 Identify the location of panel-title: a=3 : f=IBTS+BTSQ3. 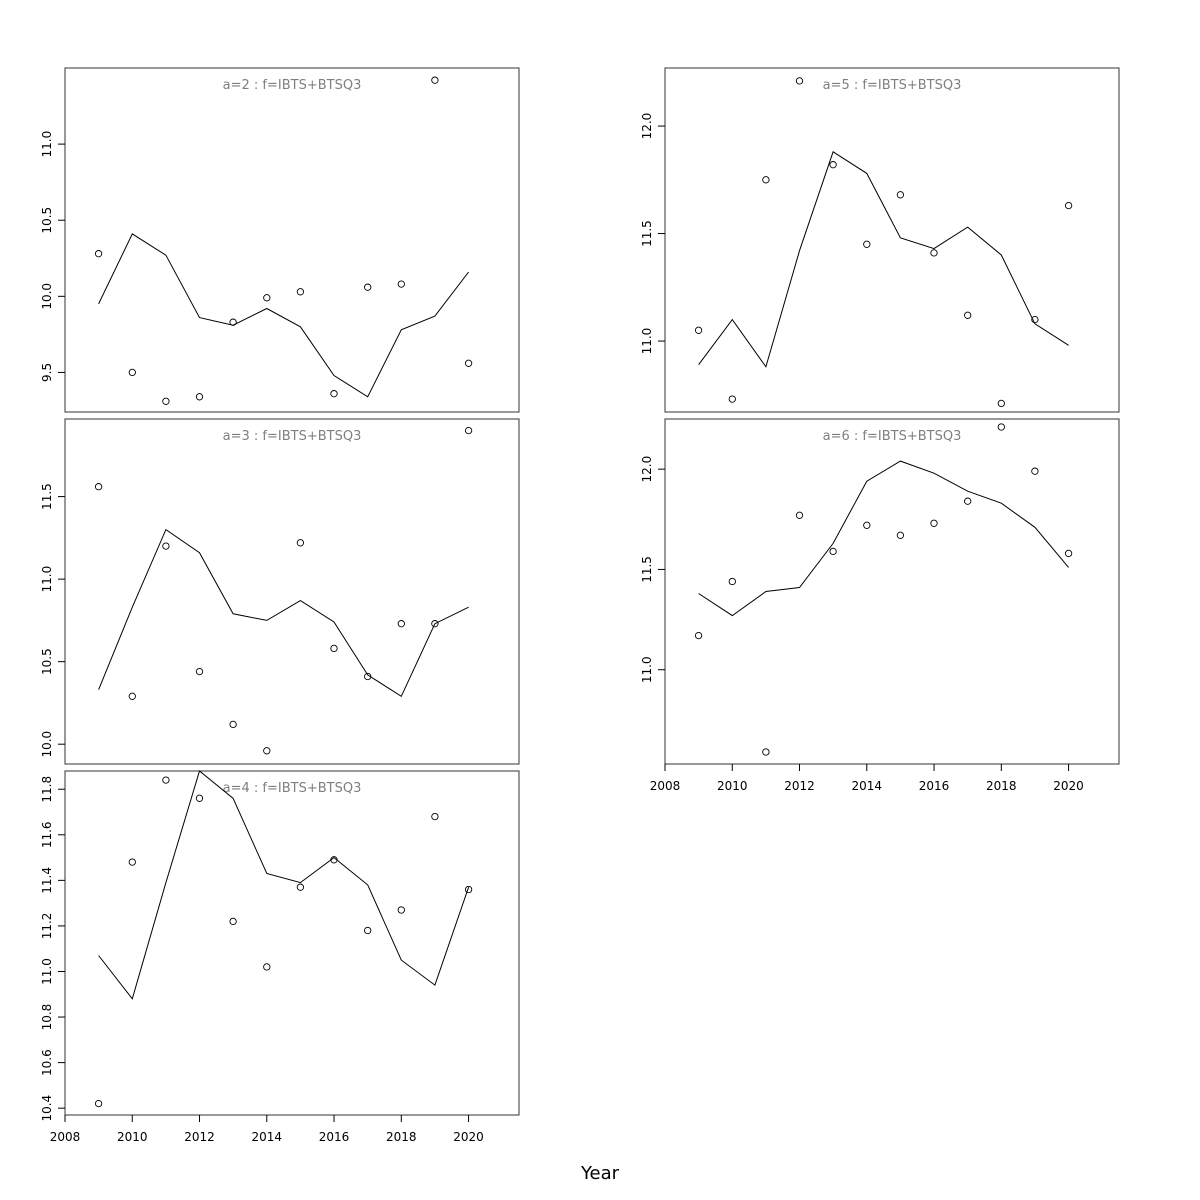
(292, 436).